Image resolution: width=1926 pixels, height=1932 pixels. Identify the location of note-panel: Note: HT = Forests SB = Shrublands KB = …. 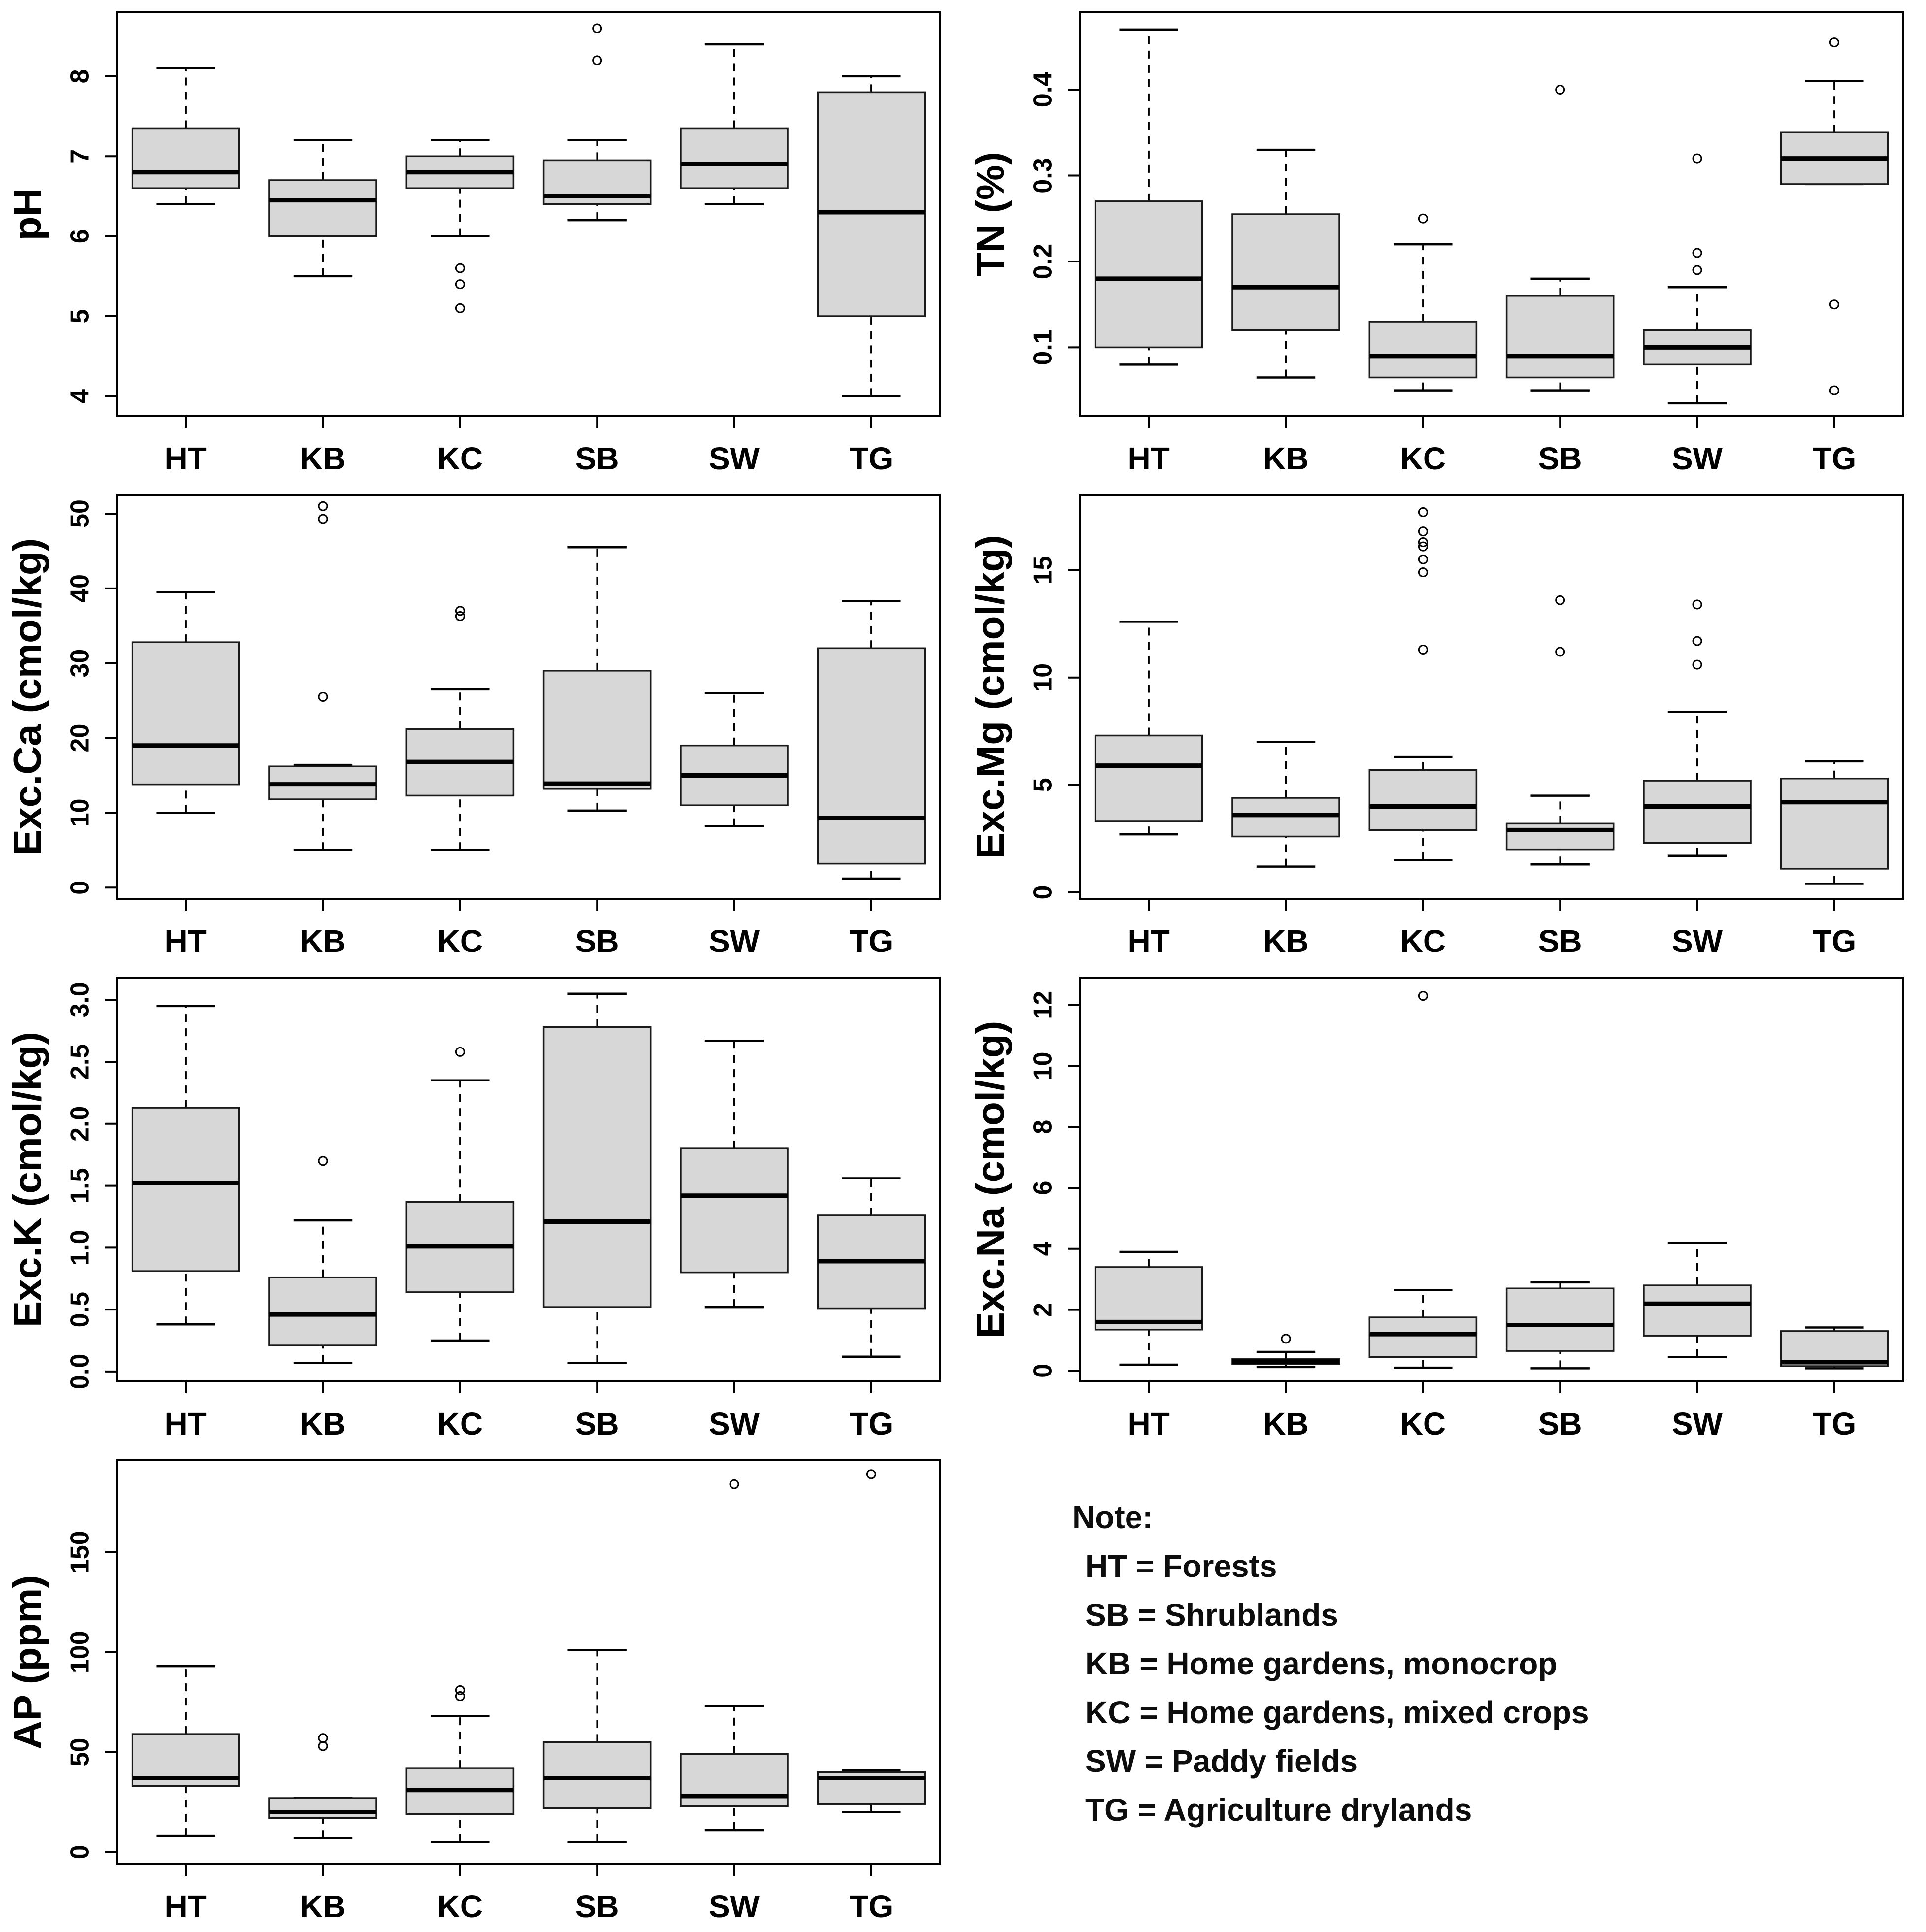
(1444, 1690).